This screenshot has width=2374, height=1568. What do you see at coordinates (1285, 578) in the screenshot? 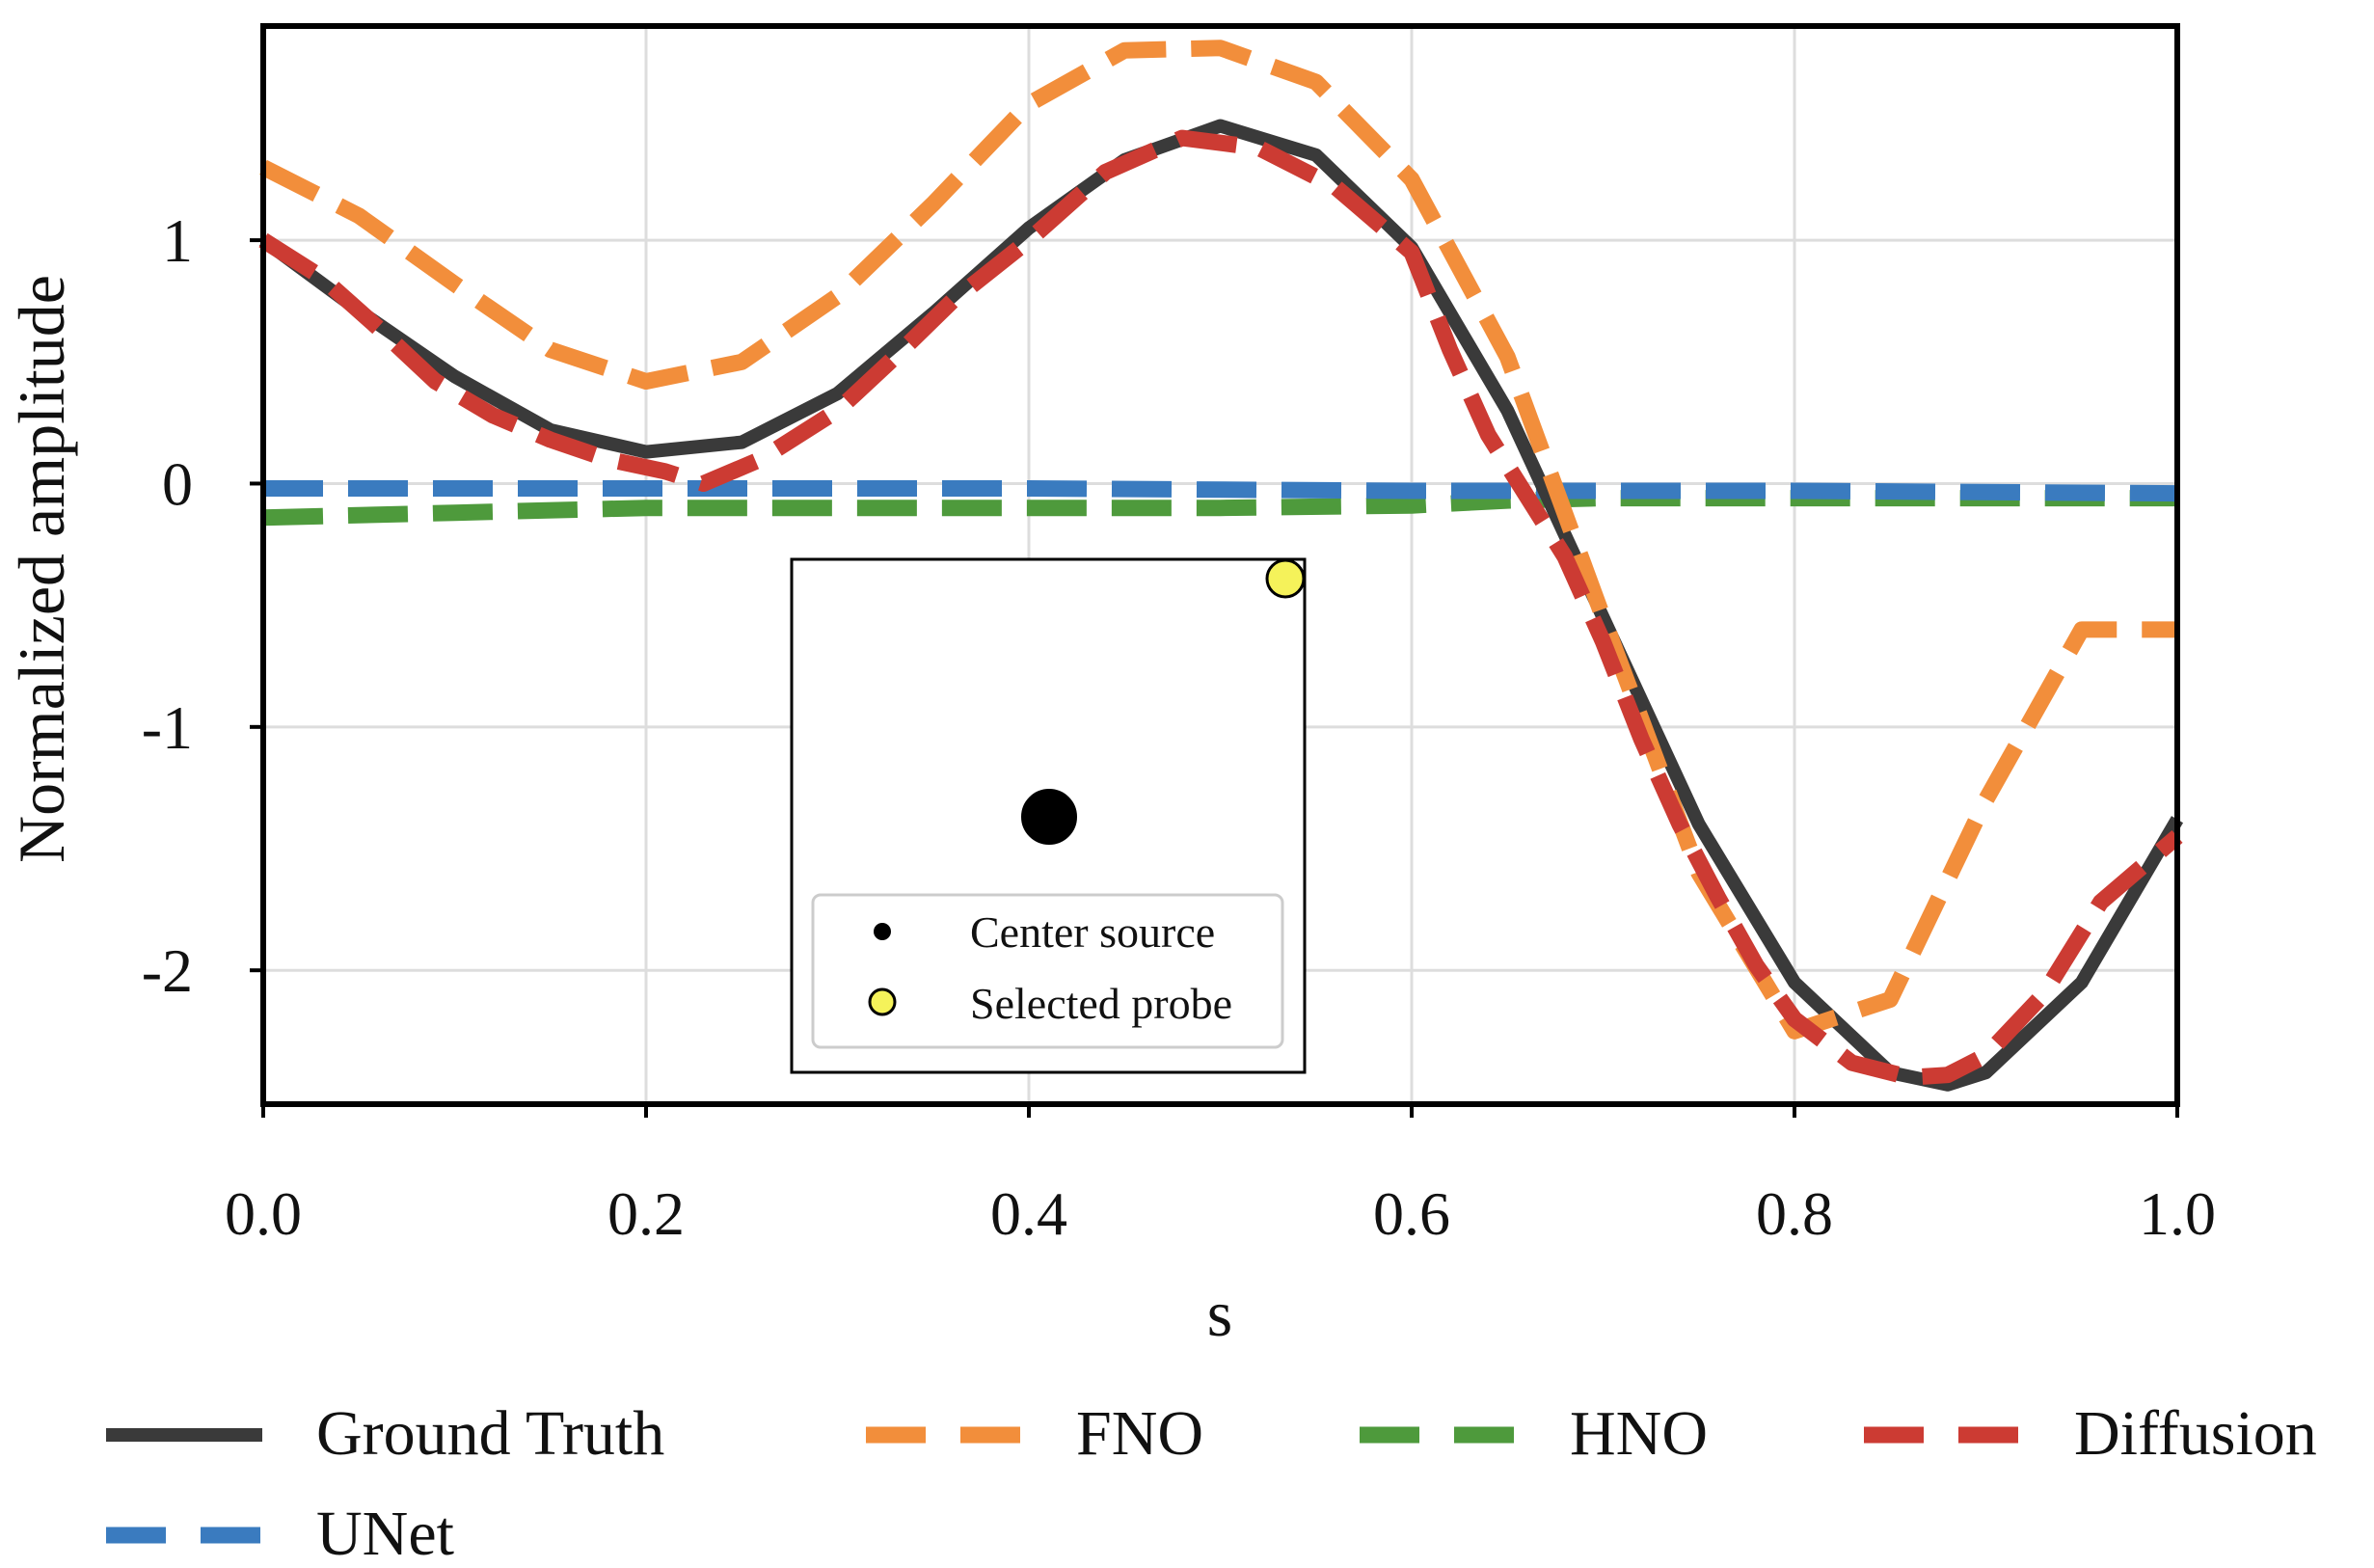
I see `inset-selected-probe-marker` at bounding box center [1285, 578].